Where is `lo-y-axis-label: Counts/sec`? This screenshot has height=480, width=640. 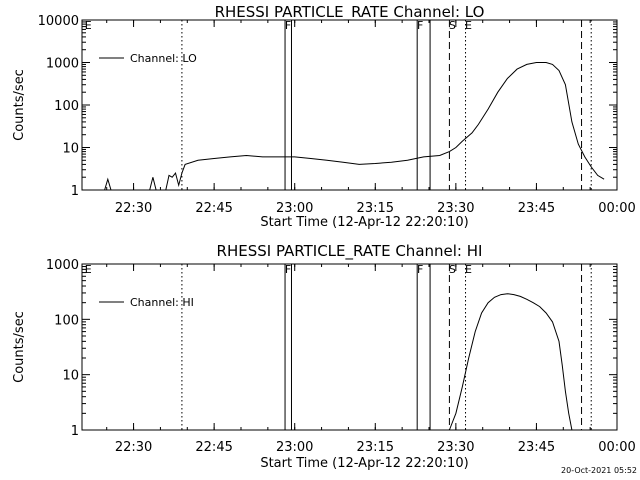
lo-y-axis-label: Counts/sec is located at coordinates (19, 105).